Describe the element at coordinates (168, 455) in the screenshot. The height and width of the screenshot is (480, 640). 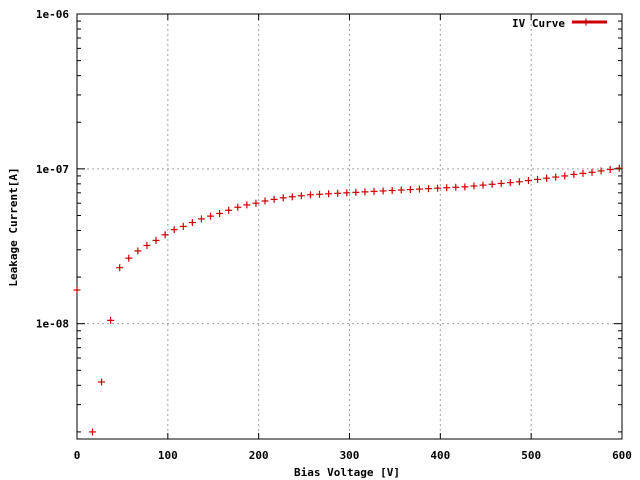
I see `x-tick-label: 100` at that location.